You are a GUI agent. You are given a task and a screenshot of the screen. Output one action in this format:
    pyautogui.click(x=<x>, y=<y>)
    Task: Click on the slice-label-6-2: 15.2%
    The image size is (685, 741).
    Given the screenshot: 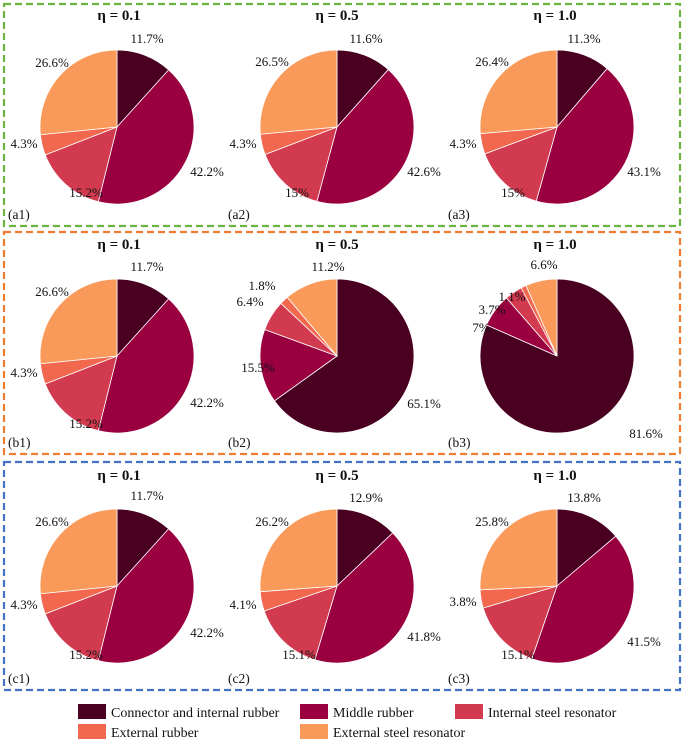 What is the action you would take?
    pyautogui.click(x=86, y=654)
    